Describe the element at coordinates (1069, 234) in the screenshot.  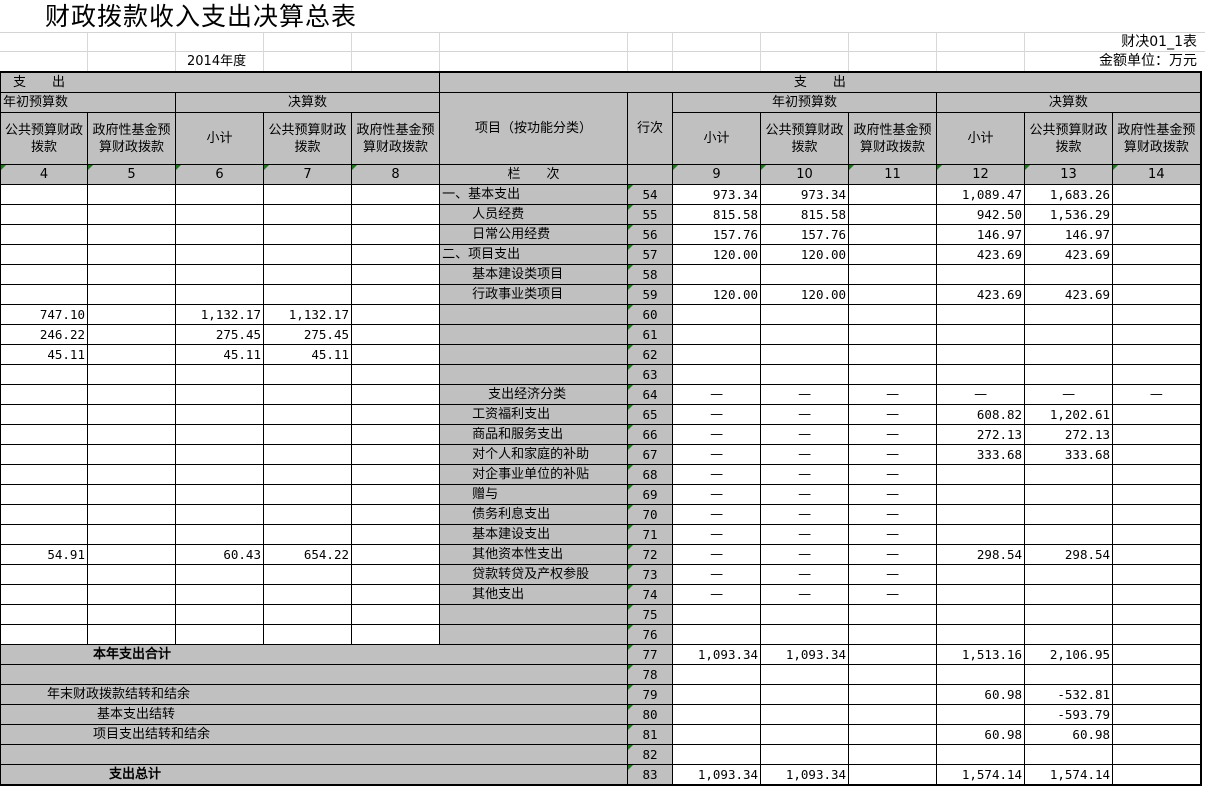
I see `amount-cell-col-13: 146.97` at that location.